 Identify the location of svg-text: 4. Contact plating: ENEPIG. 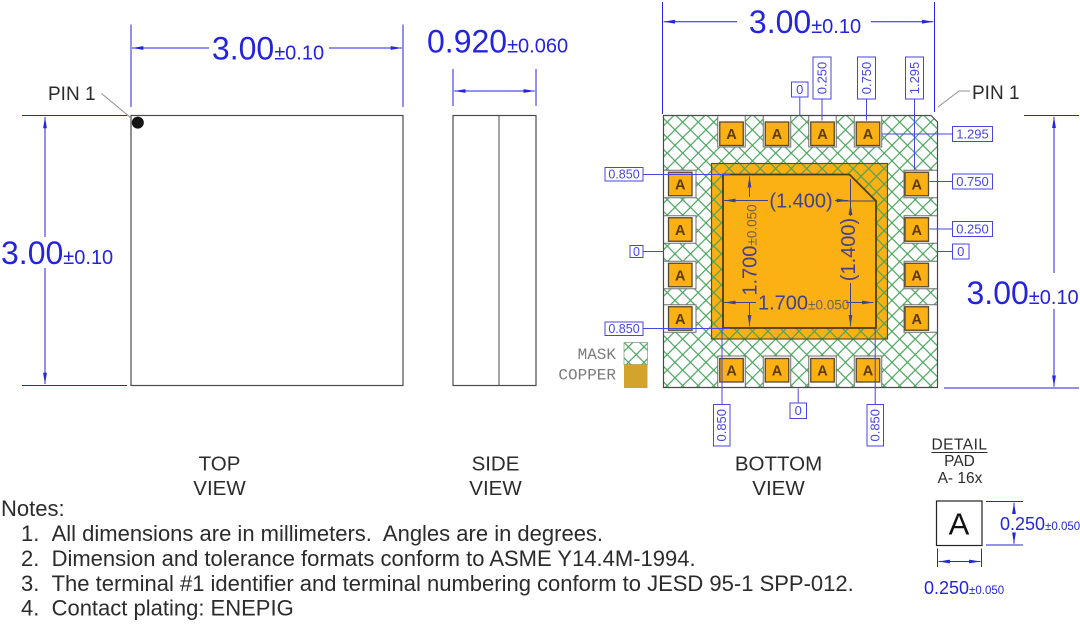
(157, 608).